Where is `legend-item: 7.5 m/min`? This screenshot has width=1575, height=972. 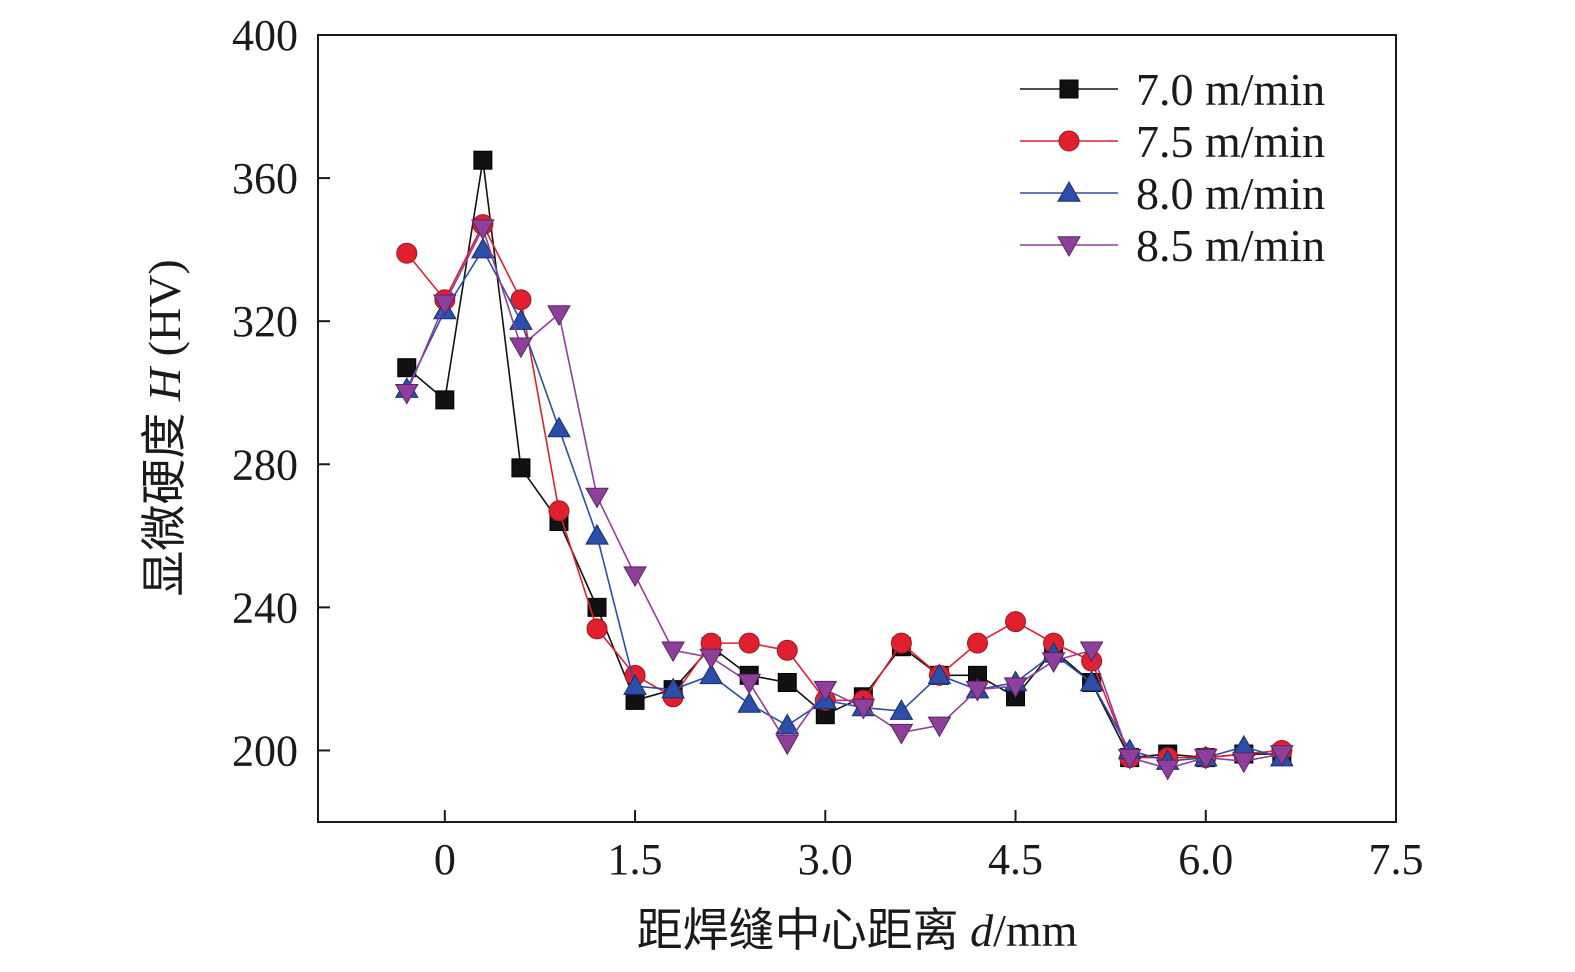 legend-item: 7.5 m/min is located at coordinates (1172, 141).